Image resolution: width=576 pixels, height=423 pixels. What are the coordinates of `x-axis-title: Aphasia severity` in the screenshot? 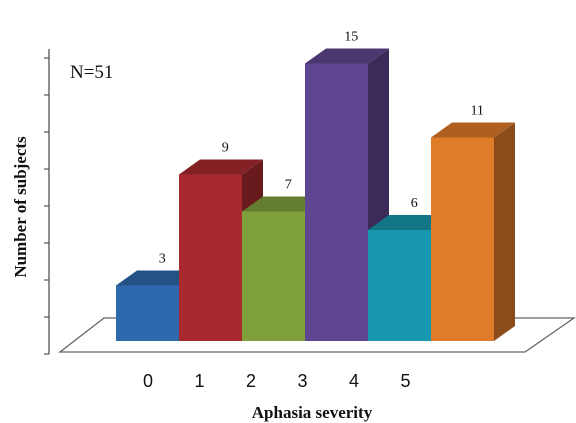 It's located at (312, 412).